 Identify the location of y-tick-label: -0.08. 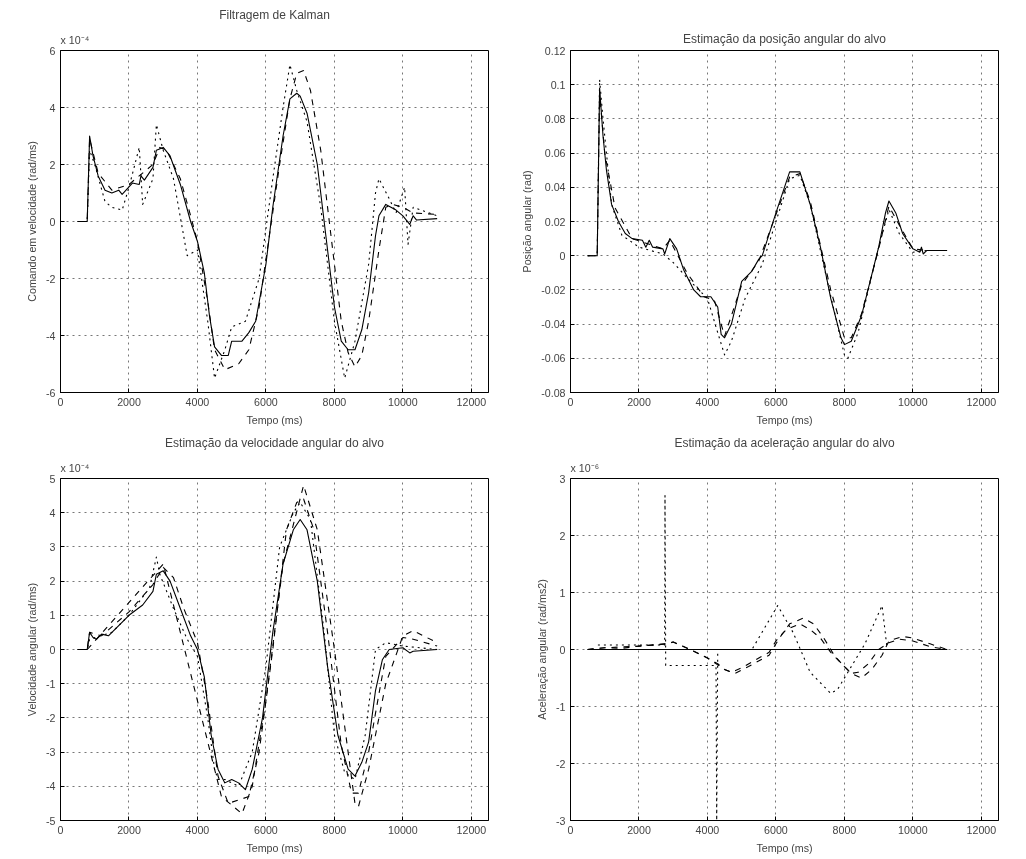
(553, 392).